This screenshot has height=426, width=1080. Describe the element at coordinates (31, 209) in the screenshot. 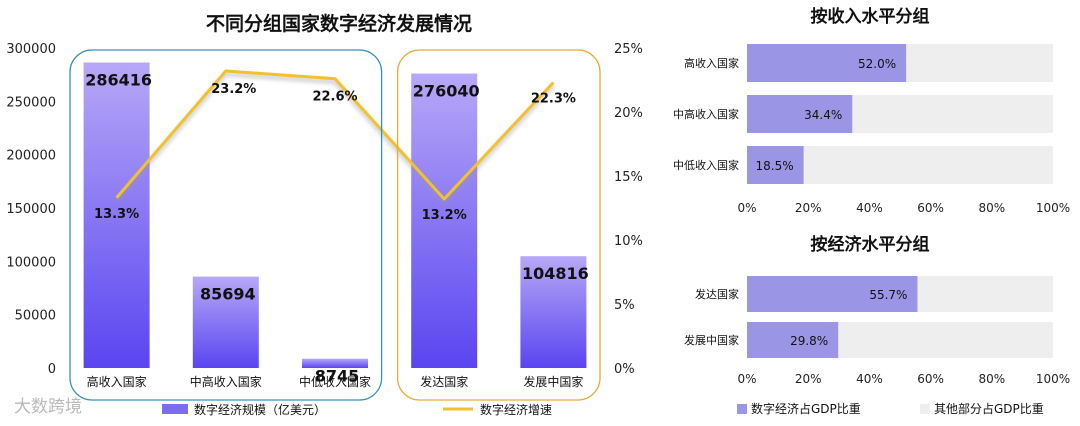

I see `y-tick-label: 150000` at that location.